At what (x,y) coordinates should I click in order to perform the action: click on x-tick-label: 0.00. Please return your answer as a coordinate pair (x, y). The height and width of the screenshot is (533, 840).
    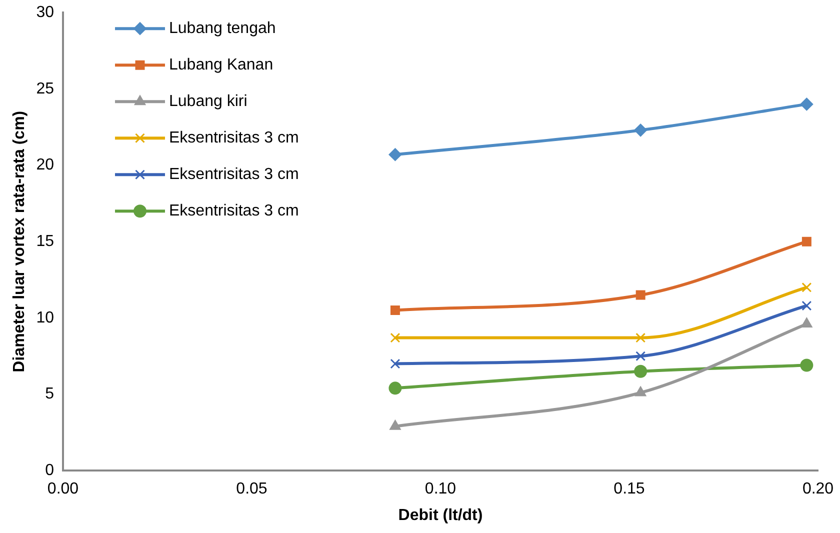
    Looking at the image, I should click on (63, 489).